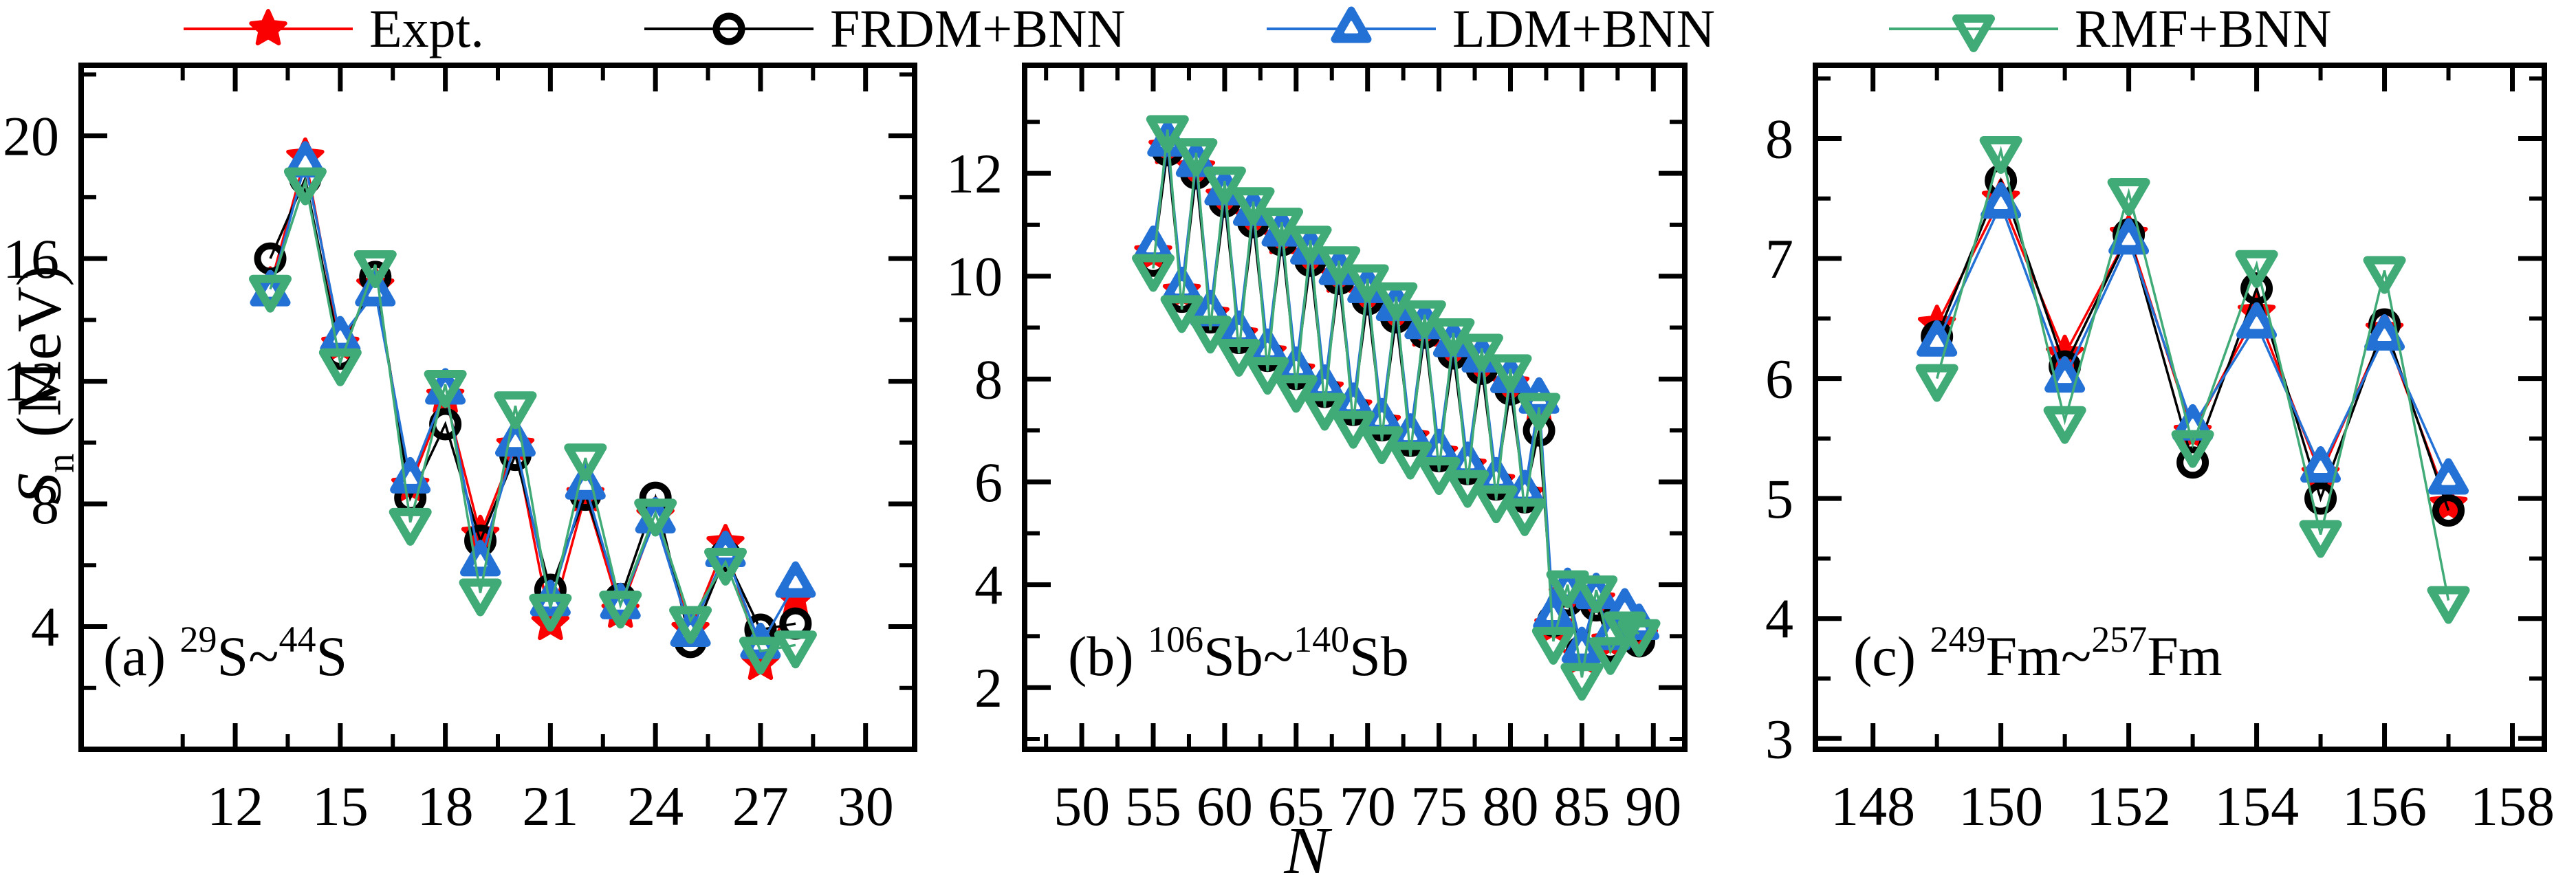 This screenshot has width=2576, height=882. What do you see at coordinates (2128, 806) in the screenshot?
I see `x-tick-label: 152` at bounding box center [2128, 806].